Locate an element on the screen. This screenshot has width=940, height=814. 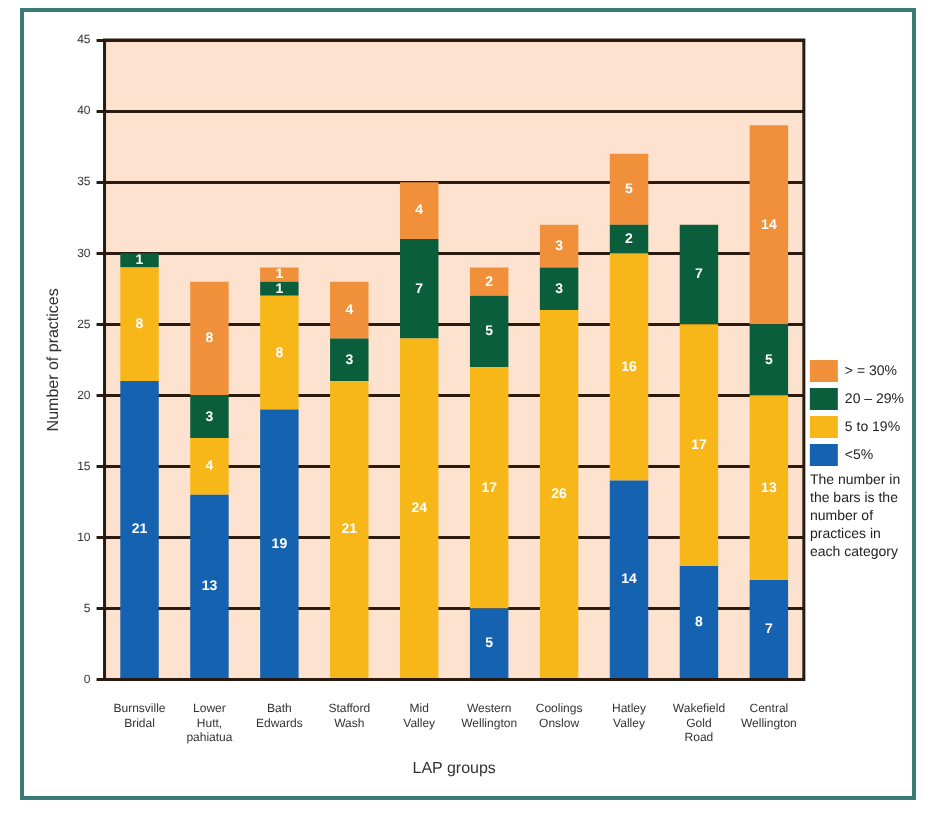
y-axis-title: Number of practices is located at coordinates (53, 360).